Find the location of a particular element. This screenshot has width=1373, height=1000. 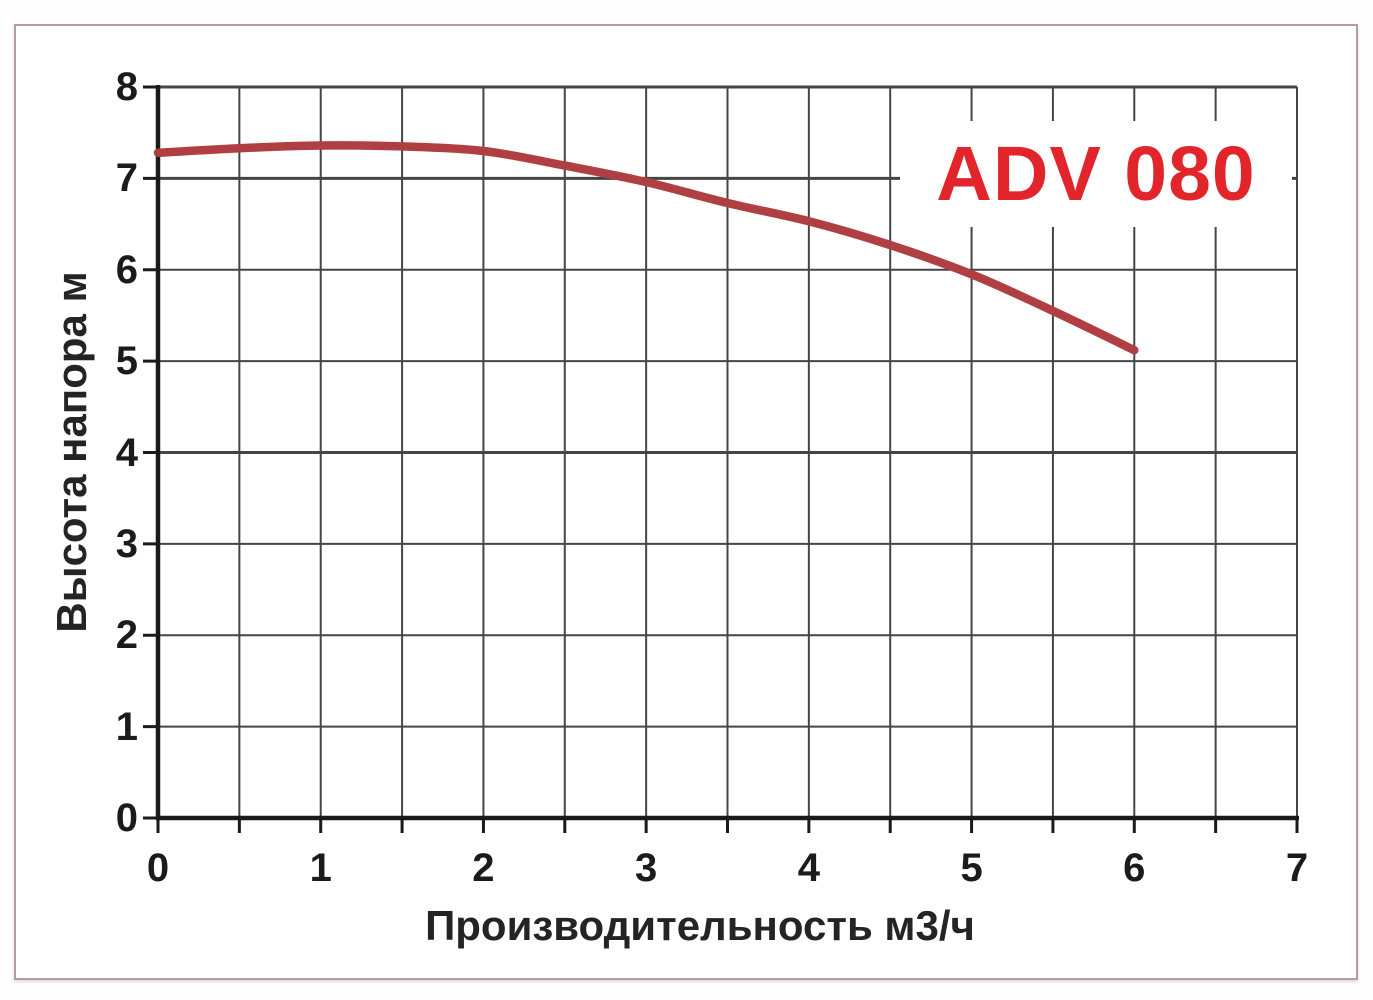

x-tick-label: 6 is located at coordinates (1134, 868).